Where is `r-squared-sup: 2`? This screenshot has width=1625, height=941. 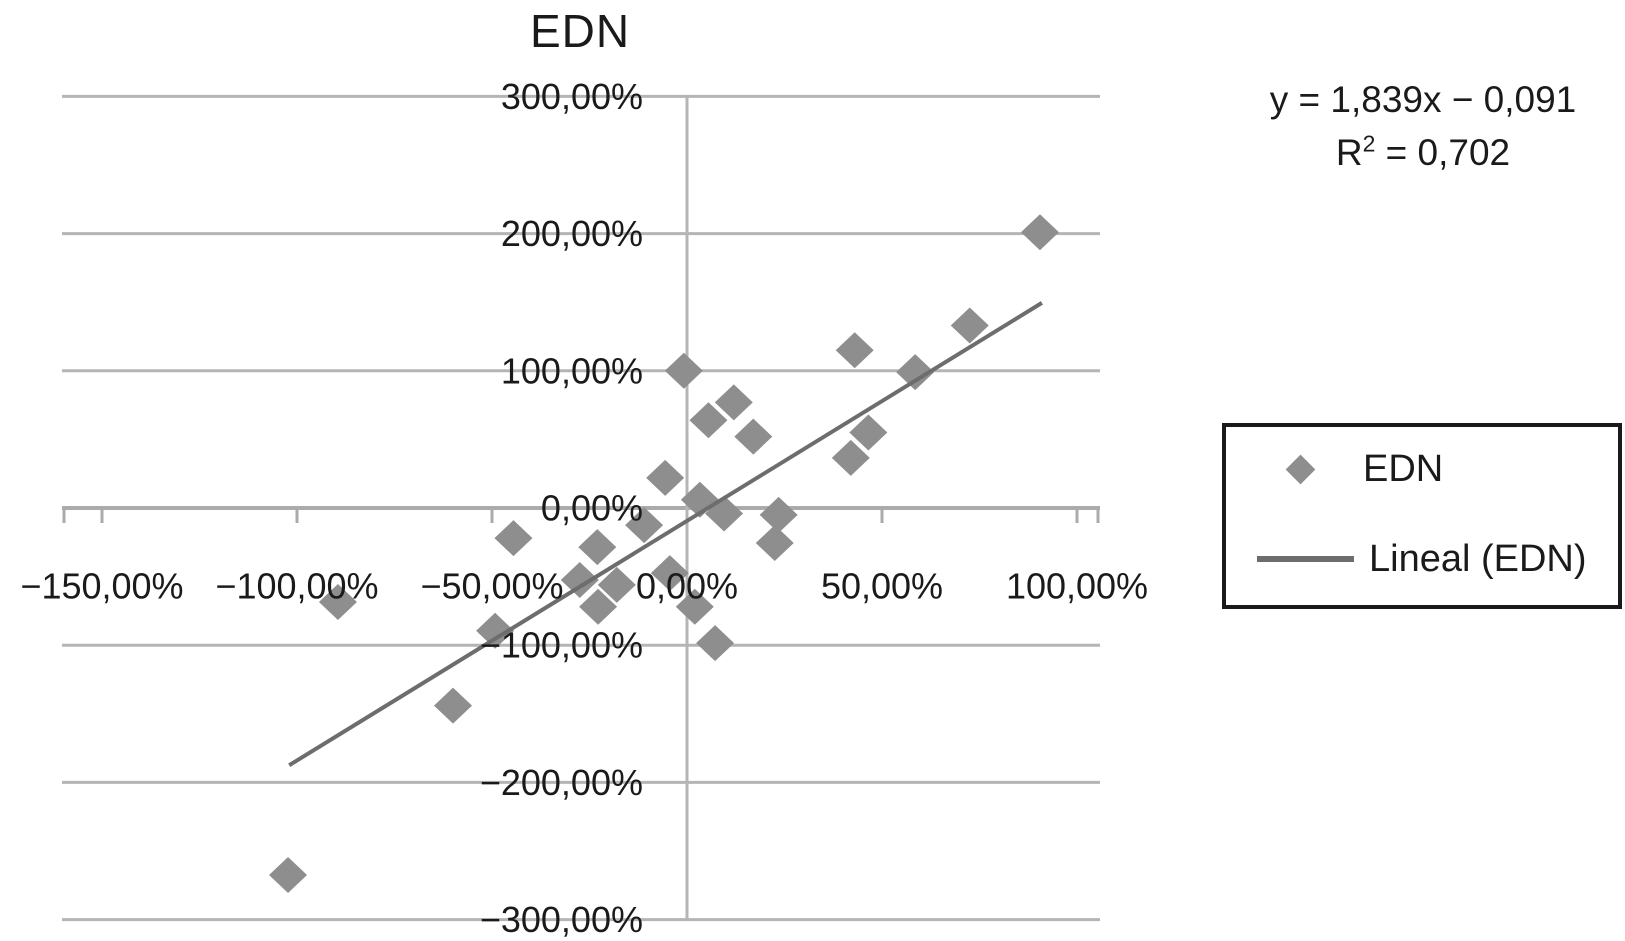
r-squared-sup: 2 is located at coordinates (1369, 143).